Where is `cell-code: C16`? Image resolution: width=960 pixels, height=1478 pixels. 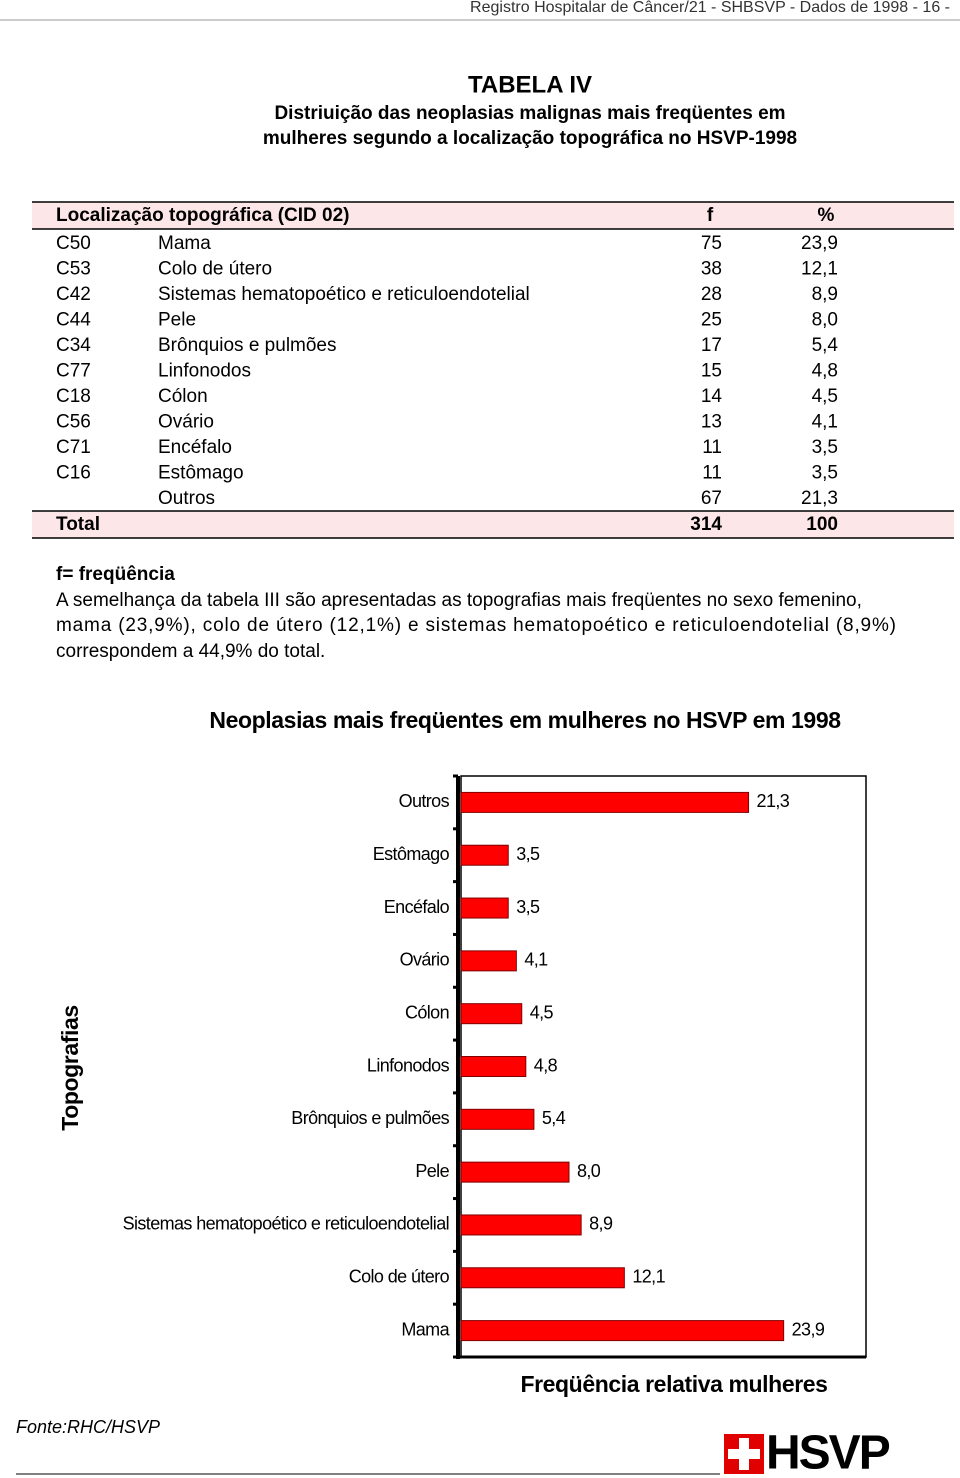
cell-code: C16 is located at coordinates (73, 473).